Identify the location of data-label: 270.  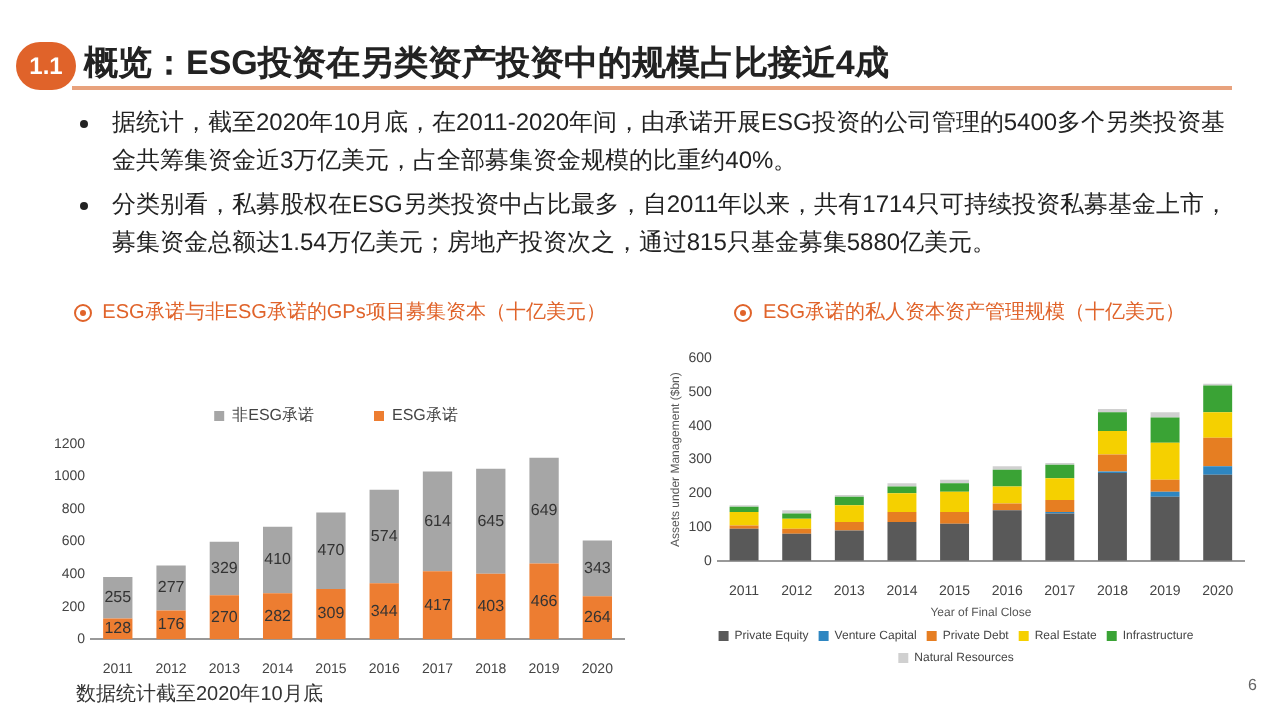
(225, 616).